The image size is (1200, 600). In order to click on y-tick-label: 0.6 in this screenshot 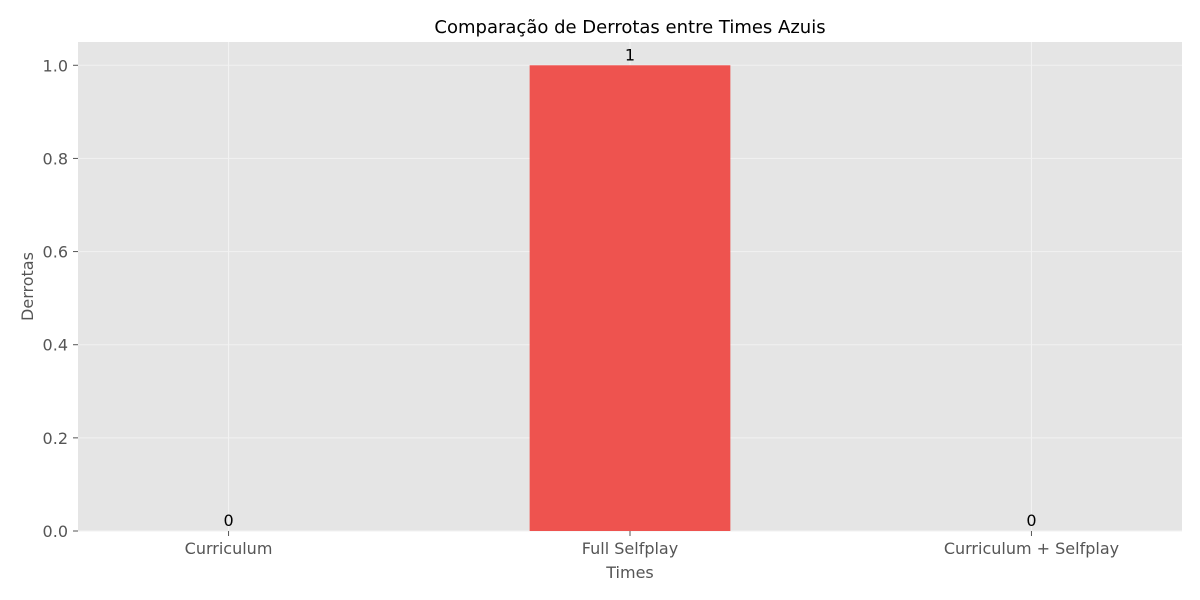, I will do `click(55, 252)`.